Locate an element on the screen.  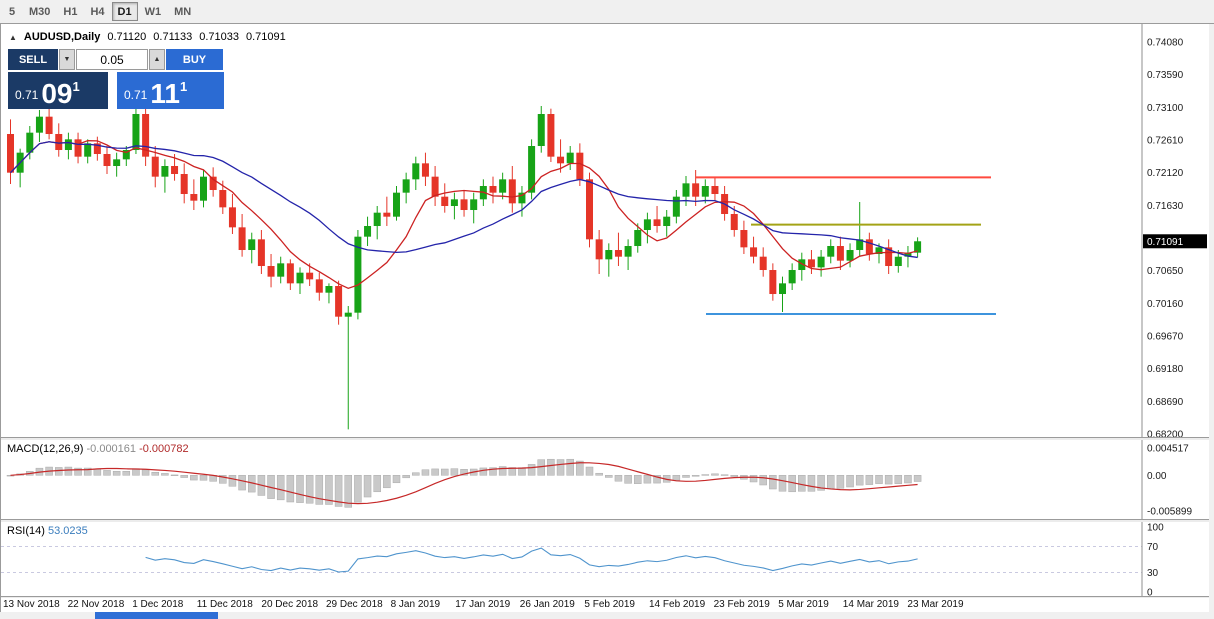
one-click-trading-panel: SELL ▼ ▲ BUY 0.71 09 1 0.71 11 1 is located at coordinates (117, 79).